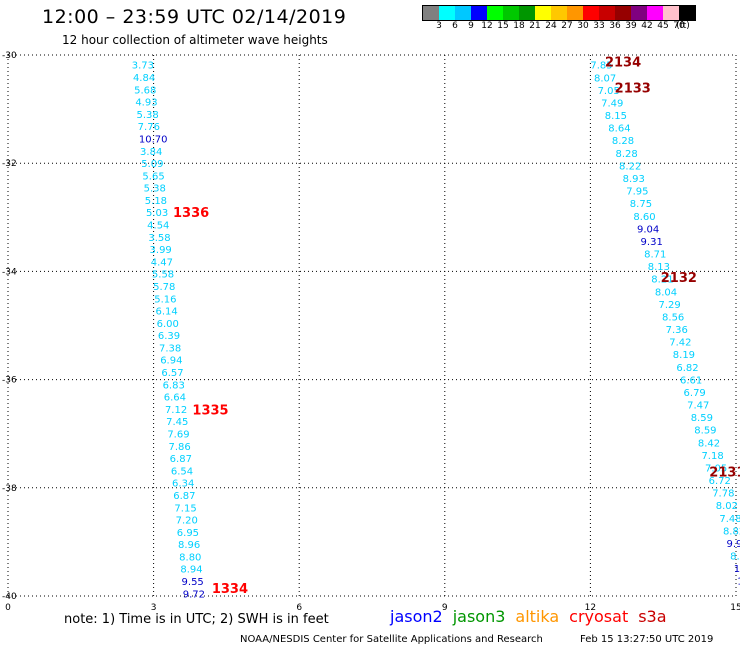 The image size is (740, 650). I want to click on x-tick-label: 15, so click(735, 608).